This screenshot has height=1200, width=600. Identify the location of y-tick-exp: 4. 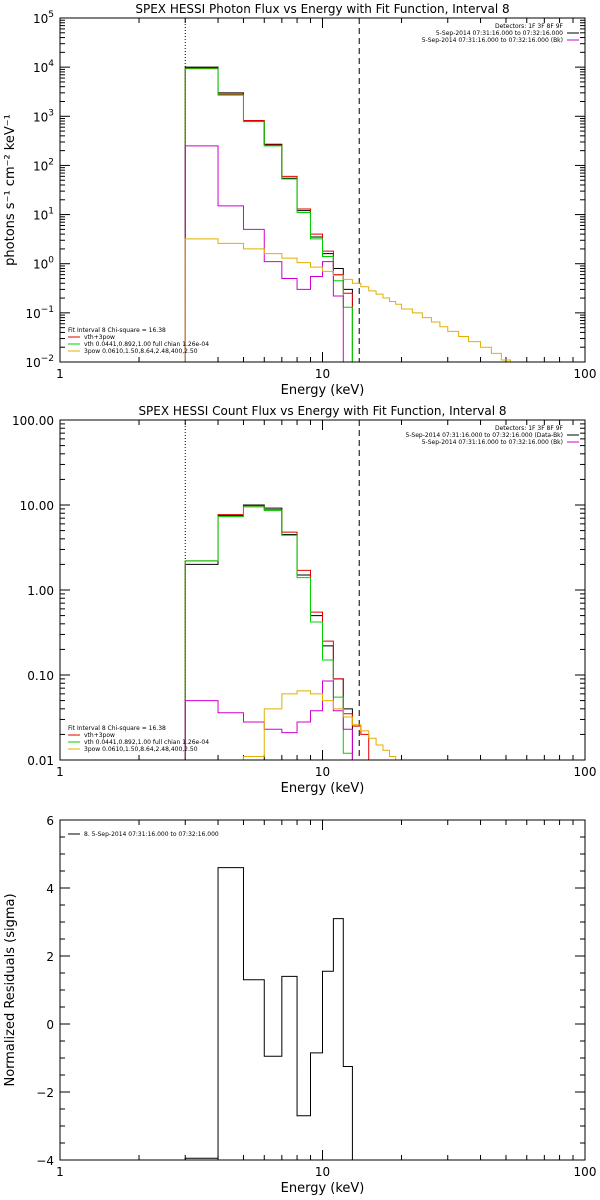
(51, 64).